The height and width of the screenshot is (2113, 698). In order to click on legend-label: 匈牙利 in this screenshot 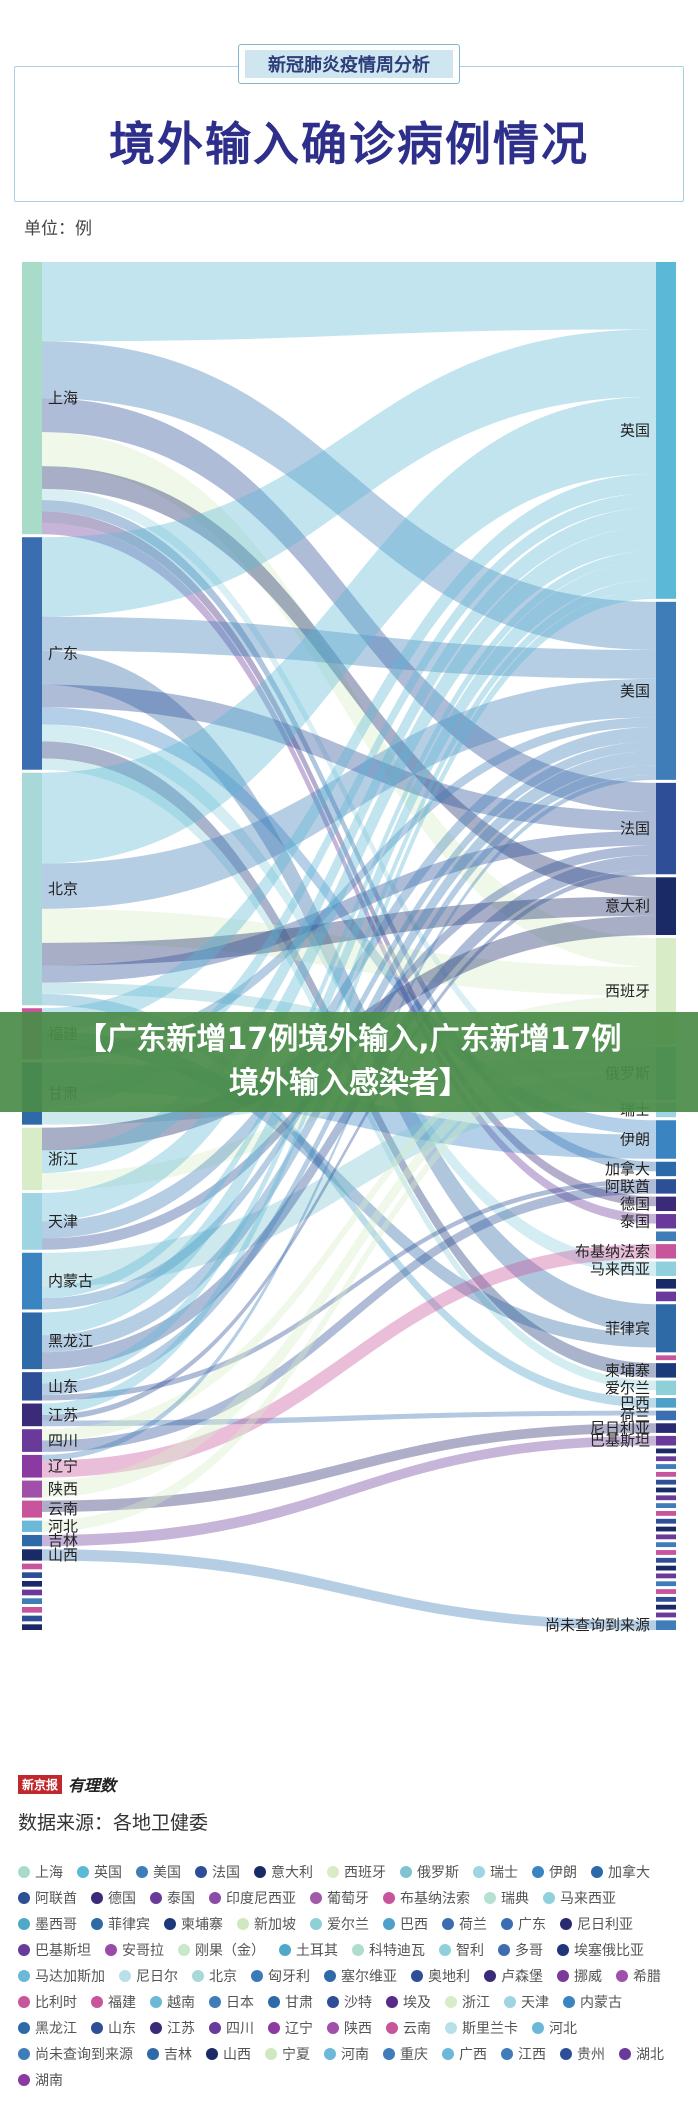, I will do `click(289, 1977)`.